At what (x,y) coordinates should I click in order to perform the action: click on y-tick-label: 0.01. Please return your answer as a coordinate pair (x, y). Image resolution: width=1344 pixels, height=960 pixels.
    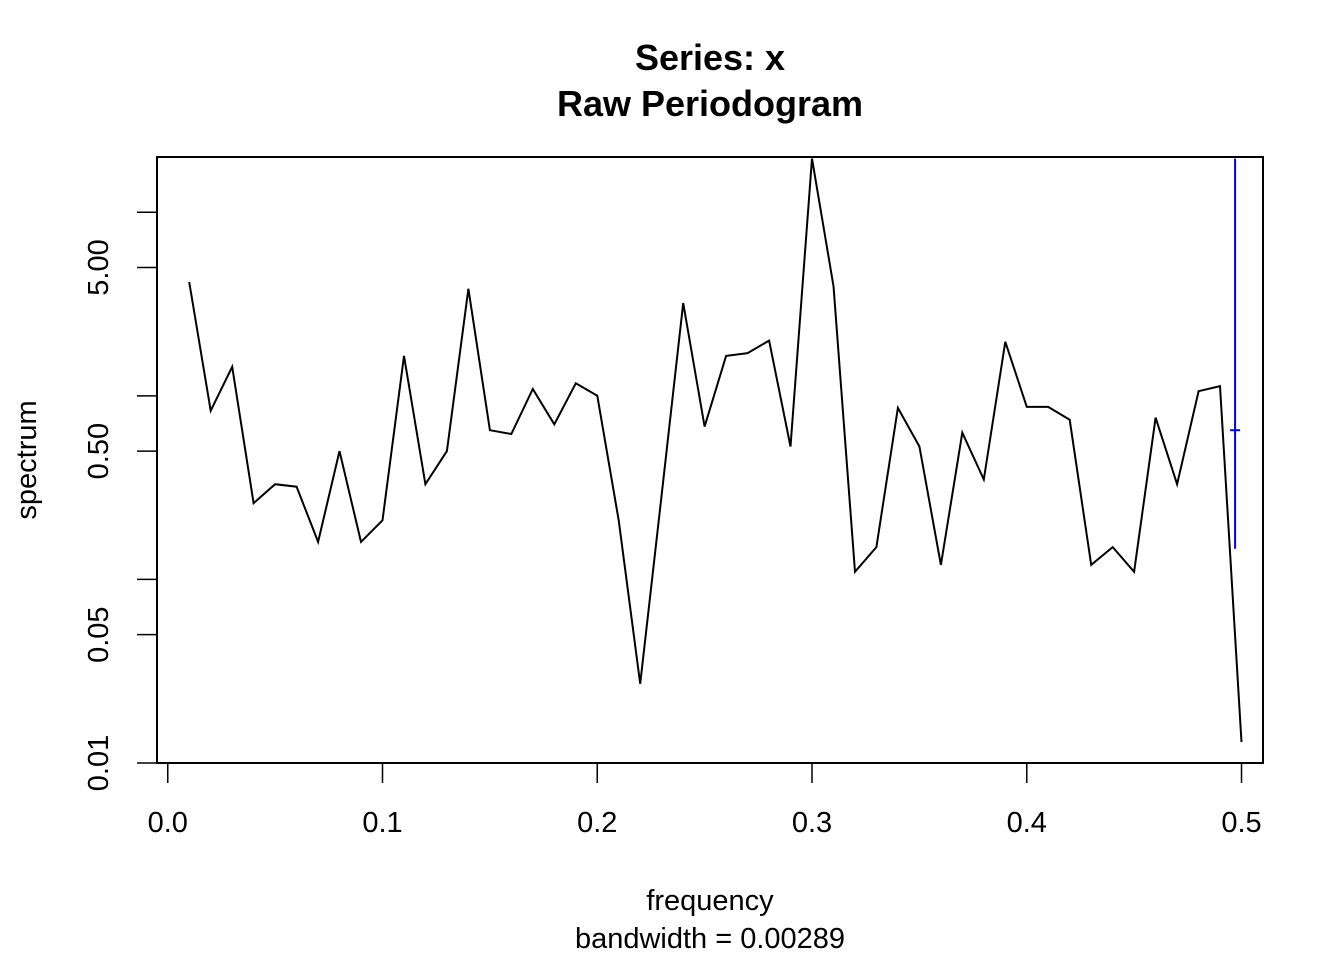
    Looking at the image, I should click on (99, 763).